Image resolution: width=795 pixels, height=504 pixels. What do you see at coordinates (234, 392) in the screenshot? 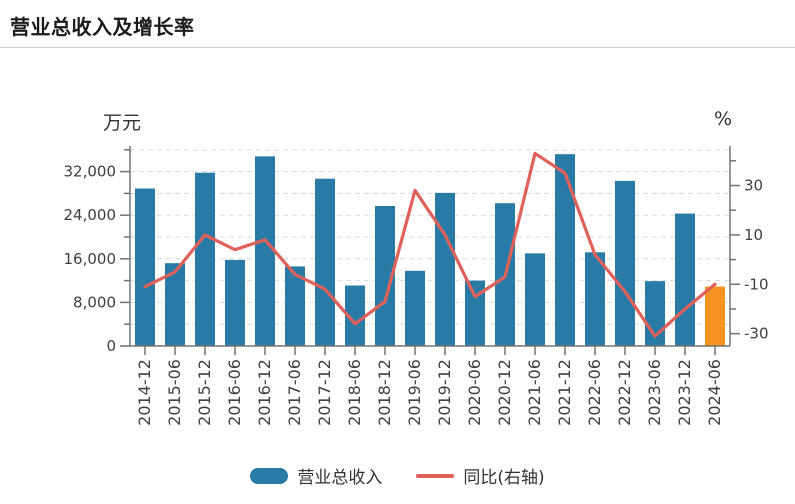
I see `x-axis-label-2016-06: 2016-06` at bounding box center [234, 392].